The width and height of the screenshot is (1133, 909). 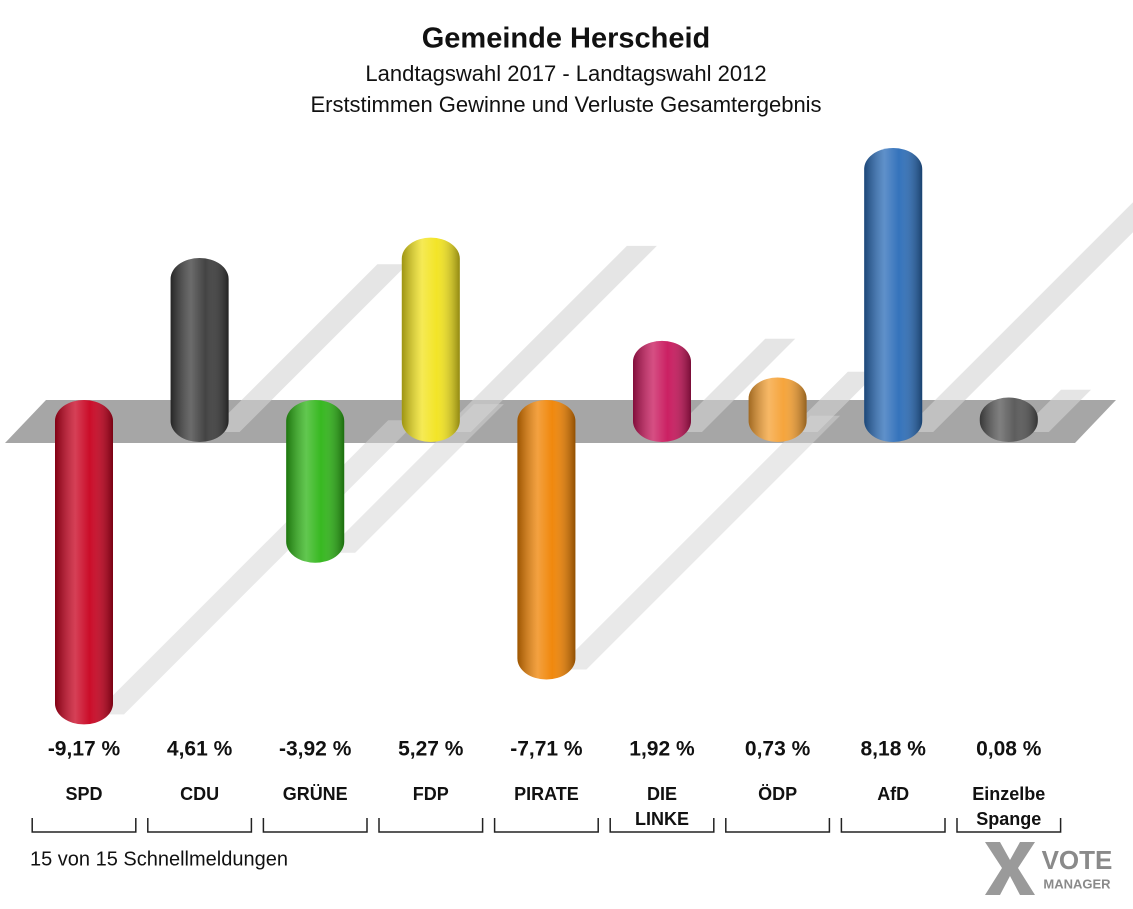 What do you see at coordinates (893, 794) in the screenshot?
I see `x-tick-label: AfD` at bounding box center [893, 794].